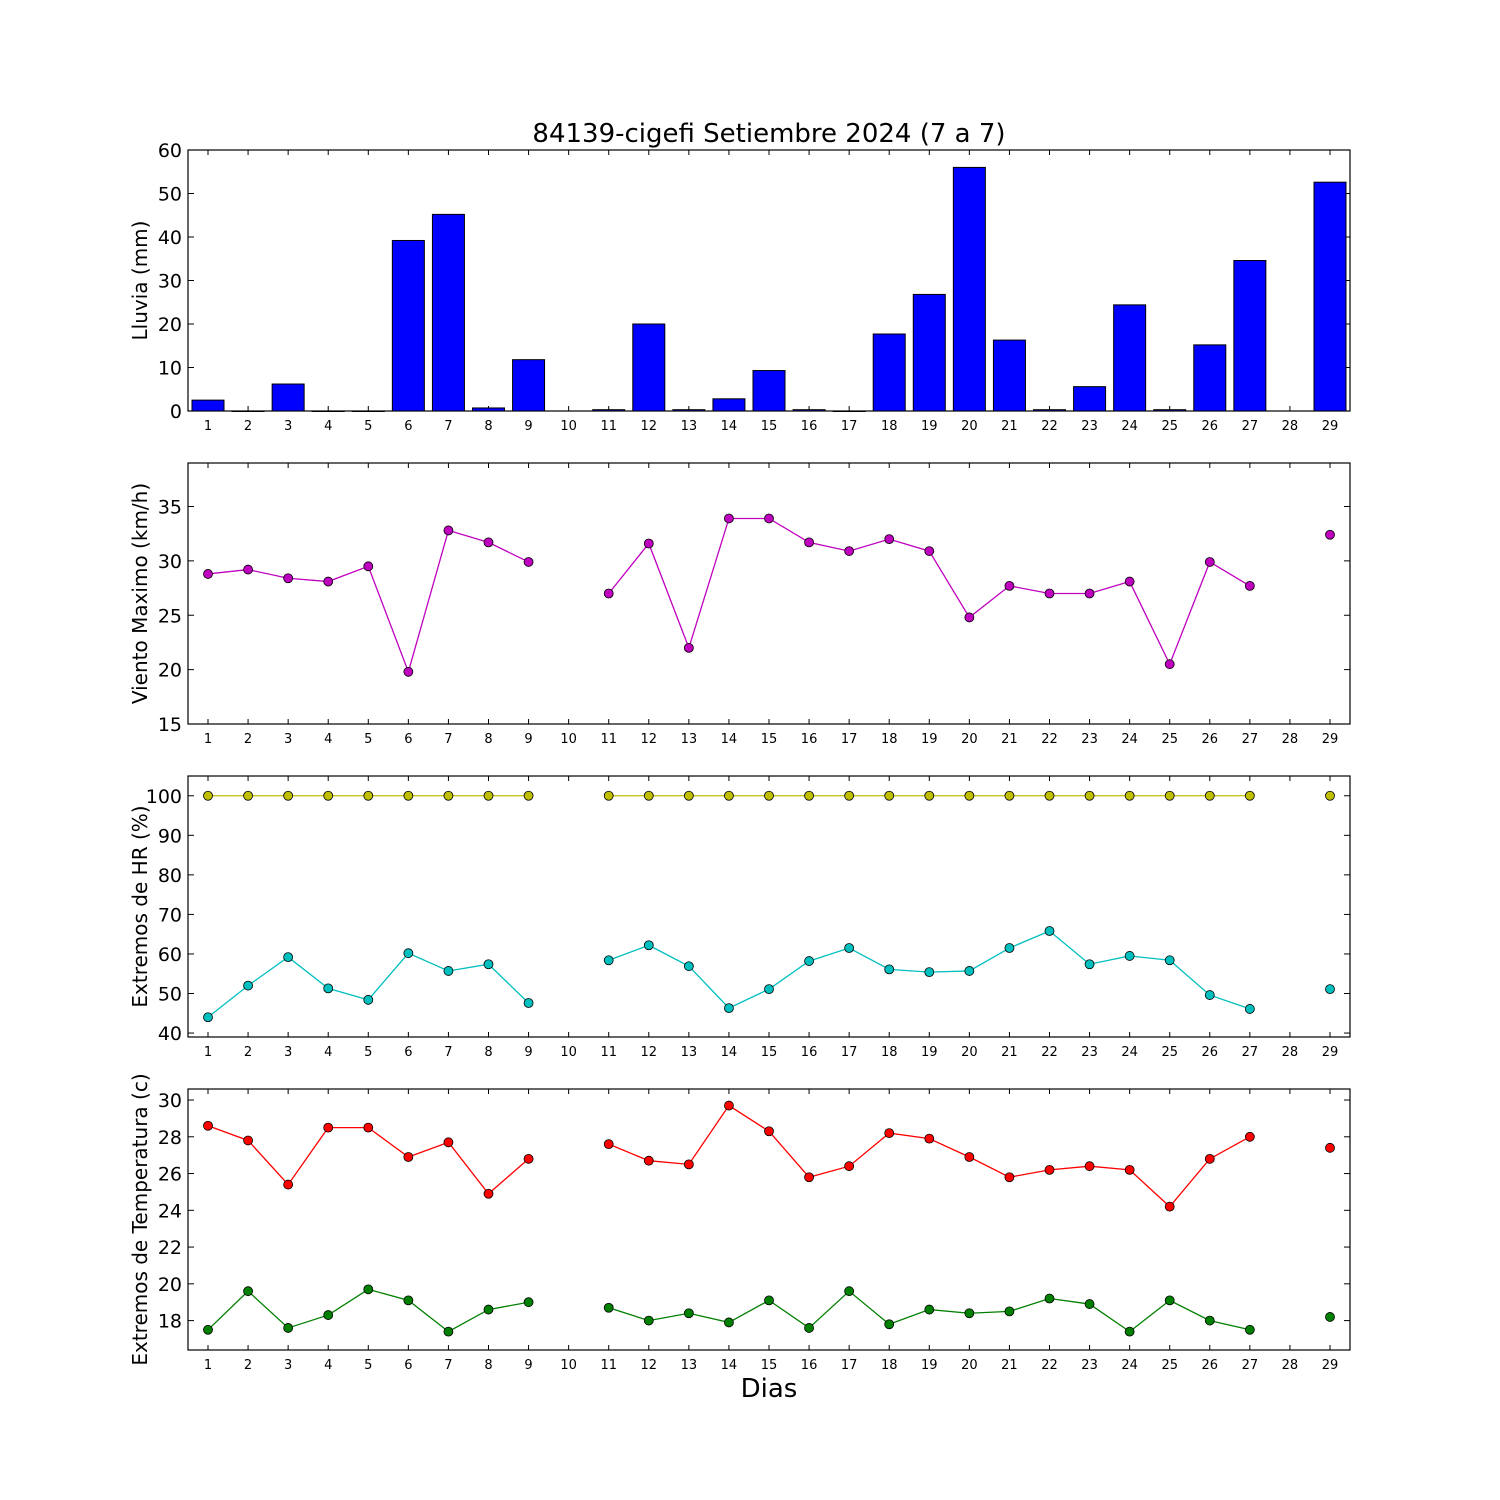 The width and height of the screenshot is (1500, 1500). Describe the element at coordinates (208, 1365) in the screenshot. I see `x-tick-label: 1` at that location.